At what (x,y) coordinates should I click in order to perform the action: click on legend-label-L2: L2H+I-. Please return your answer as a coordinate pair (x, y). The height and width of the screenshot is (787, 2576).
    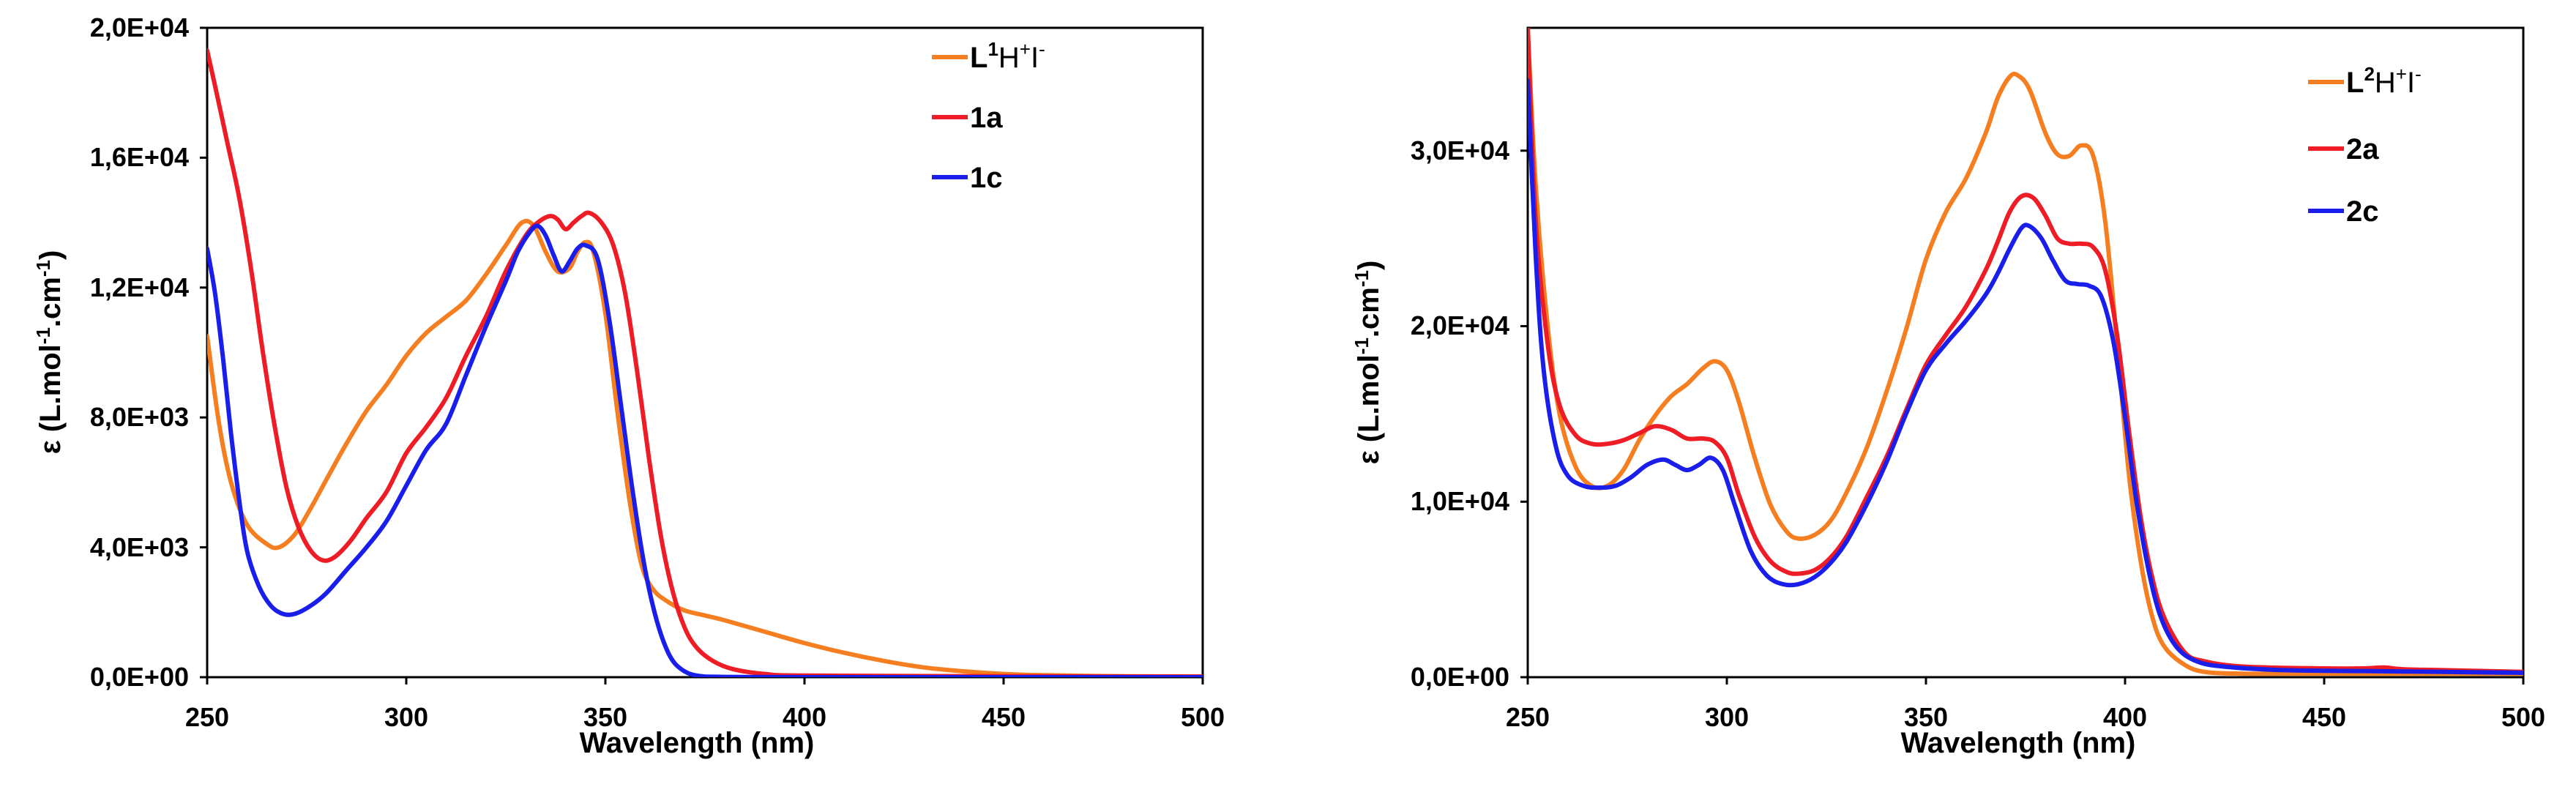
    Looking at the image, I should click on (2384, 81).